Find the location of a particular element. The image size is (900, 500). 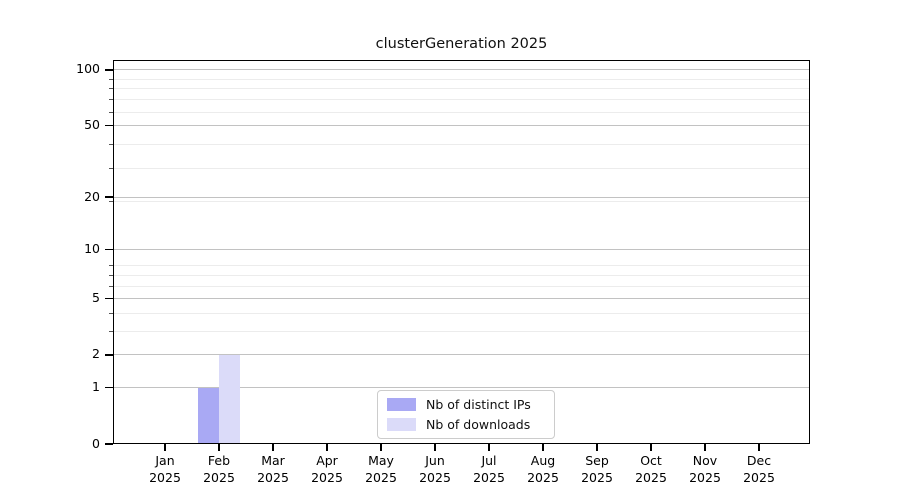

x-tick-month: Oct is located at coordinates (651, 460).